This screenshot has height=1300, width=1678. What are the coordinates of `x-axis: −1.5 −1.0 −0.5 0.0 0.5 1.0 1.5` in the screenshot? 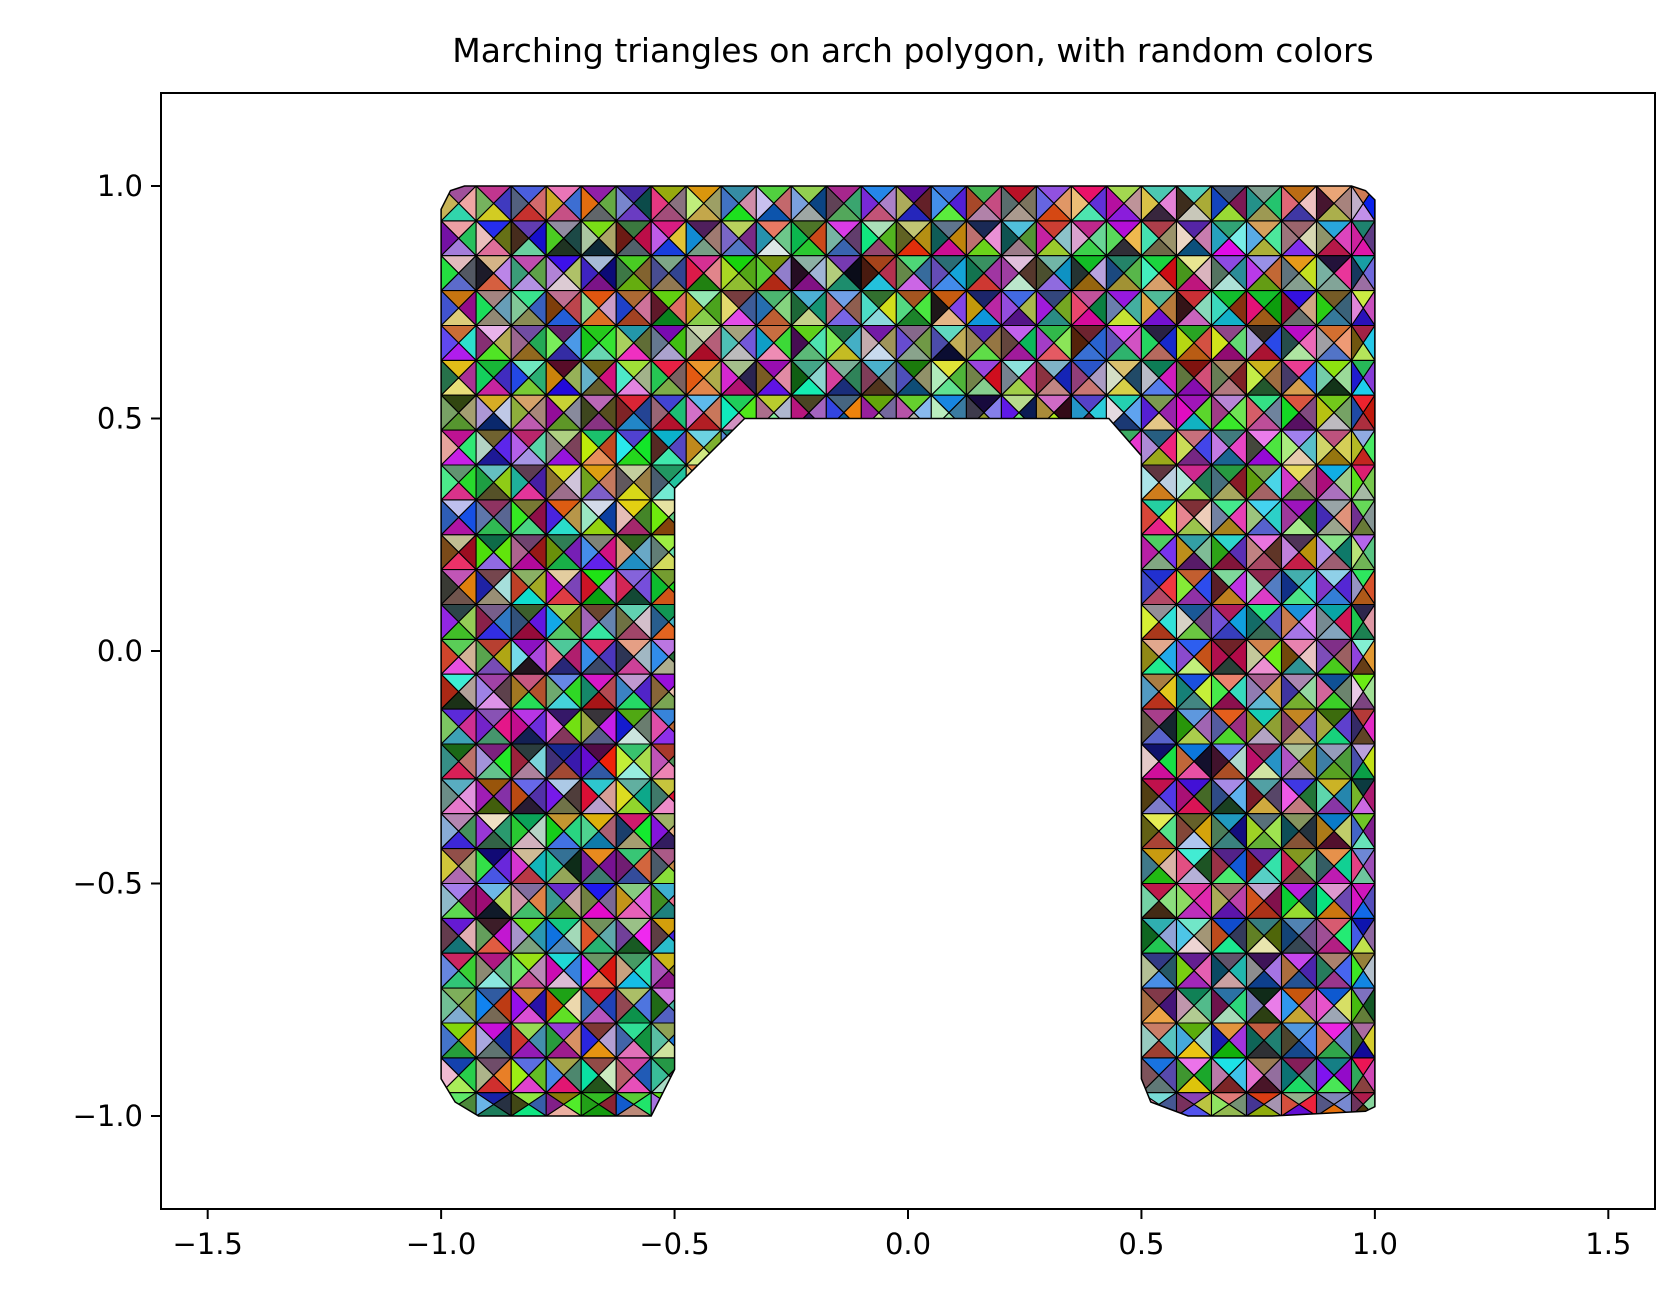 It's located at (901, 1235).